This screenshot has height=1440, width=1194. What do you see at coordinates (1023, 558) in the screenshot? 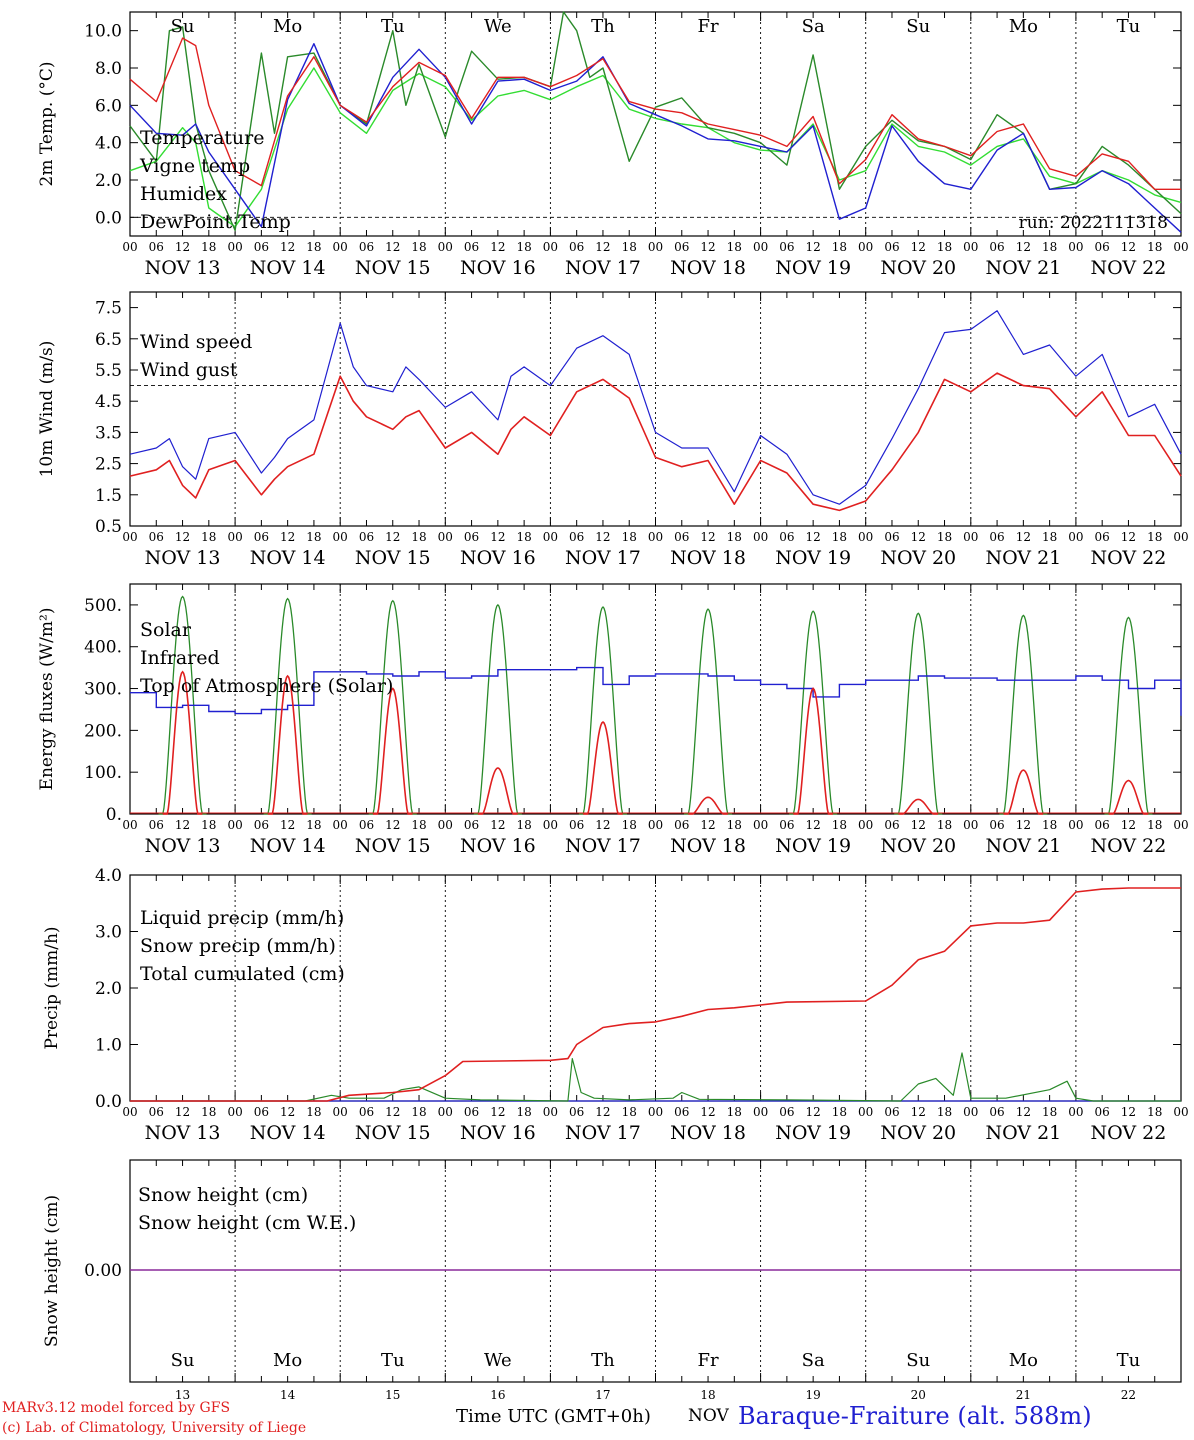
I see `date-label: NOV 21` at bounding box center [1023, 558].